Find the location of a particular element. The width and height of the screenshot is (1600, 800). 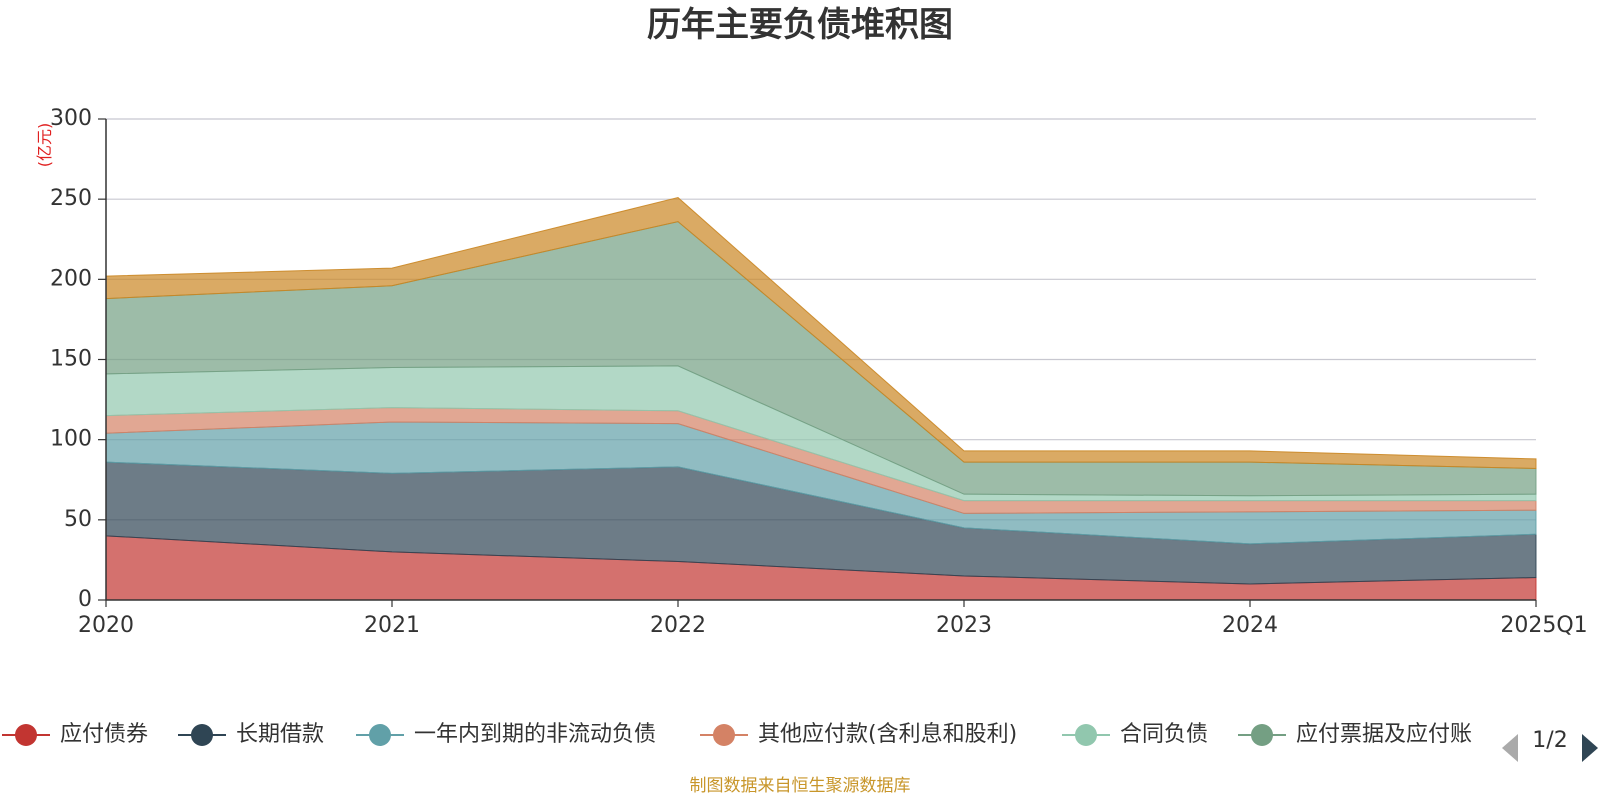

y-tick-label: 100 is located at coordinates (71, 439).